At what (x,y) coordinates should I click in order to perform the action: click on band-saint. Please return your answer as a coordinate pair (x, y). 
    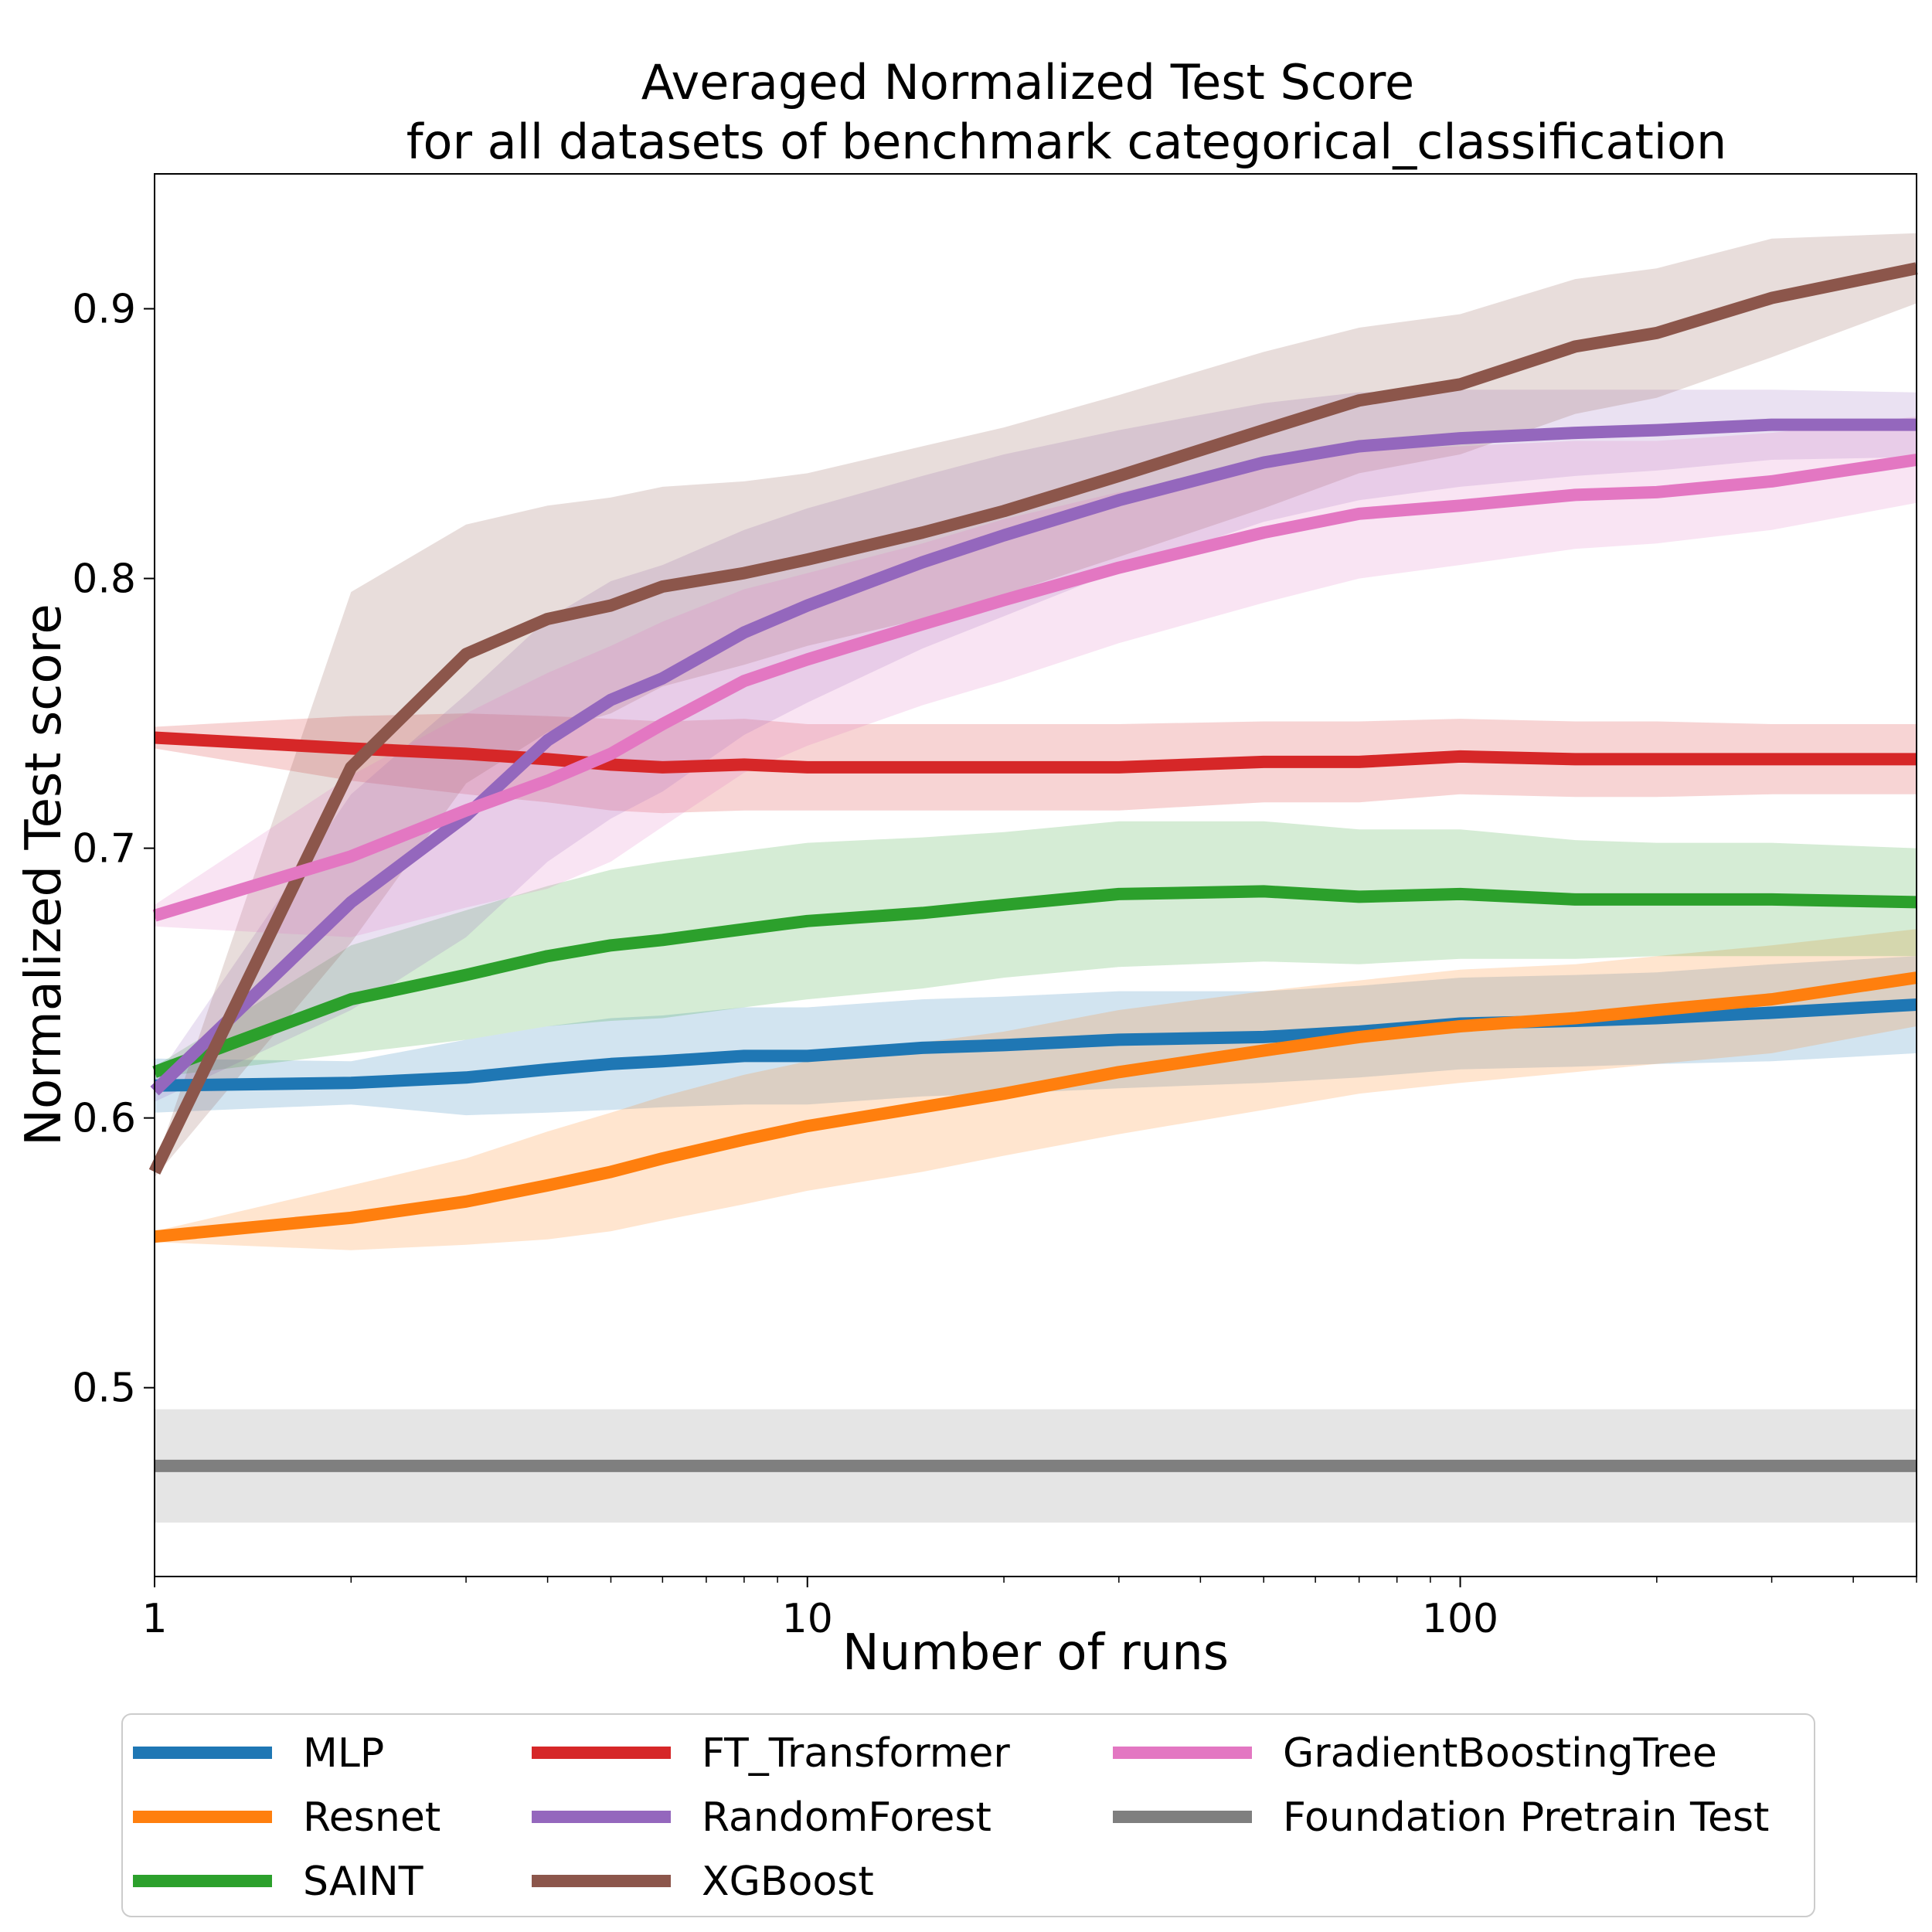
    Looking at the image, I should click on (1036, 949).